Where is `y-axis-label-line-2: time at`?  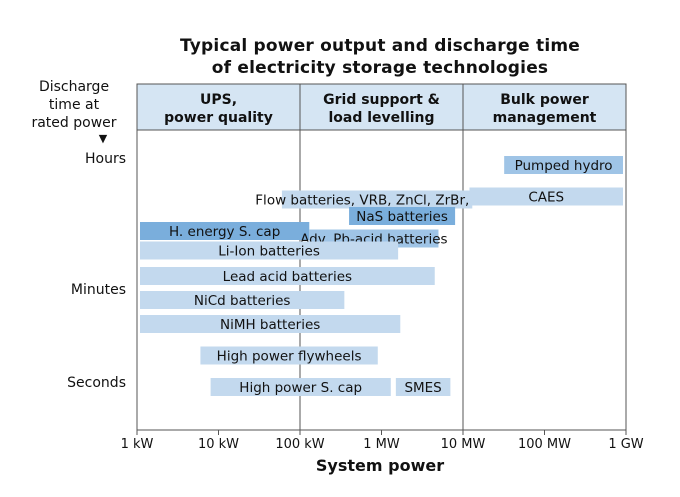 y-axis-label-line-2: time at is located at coordinates (74, 105).